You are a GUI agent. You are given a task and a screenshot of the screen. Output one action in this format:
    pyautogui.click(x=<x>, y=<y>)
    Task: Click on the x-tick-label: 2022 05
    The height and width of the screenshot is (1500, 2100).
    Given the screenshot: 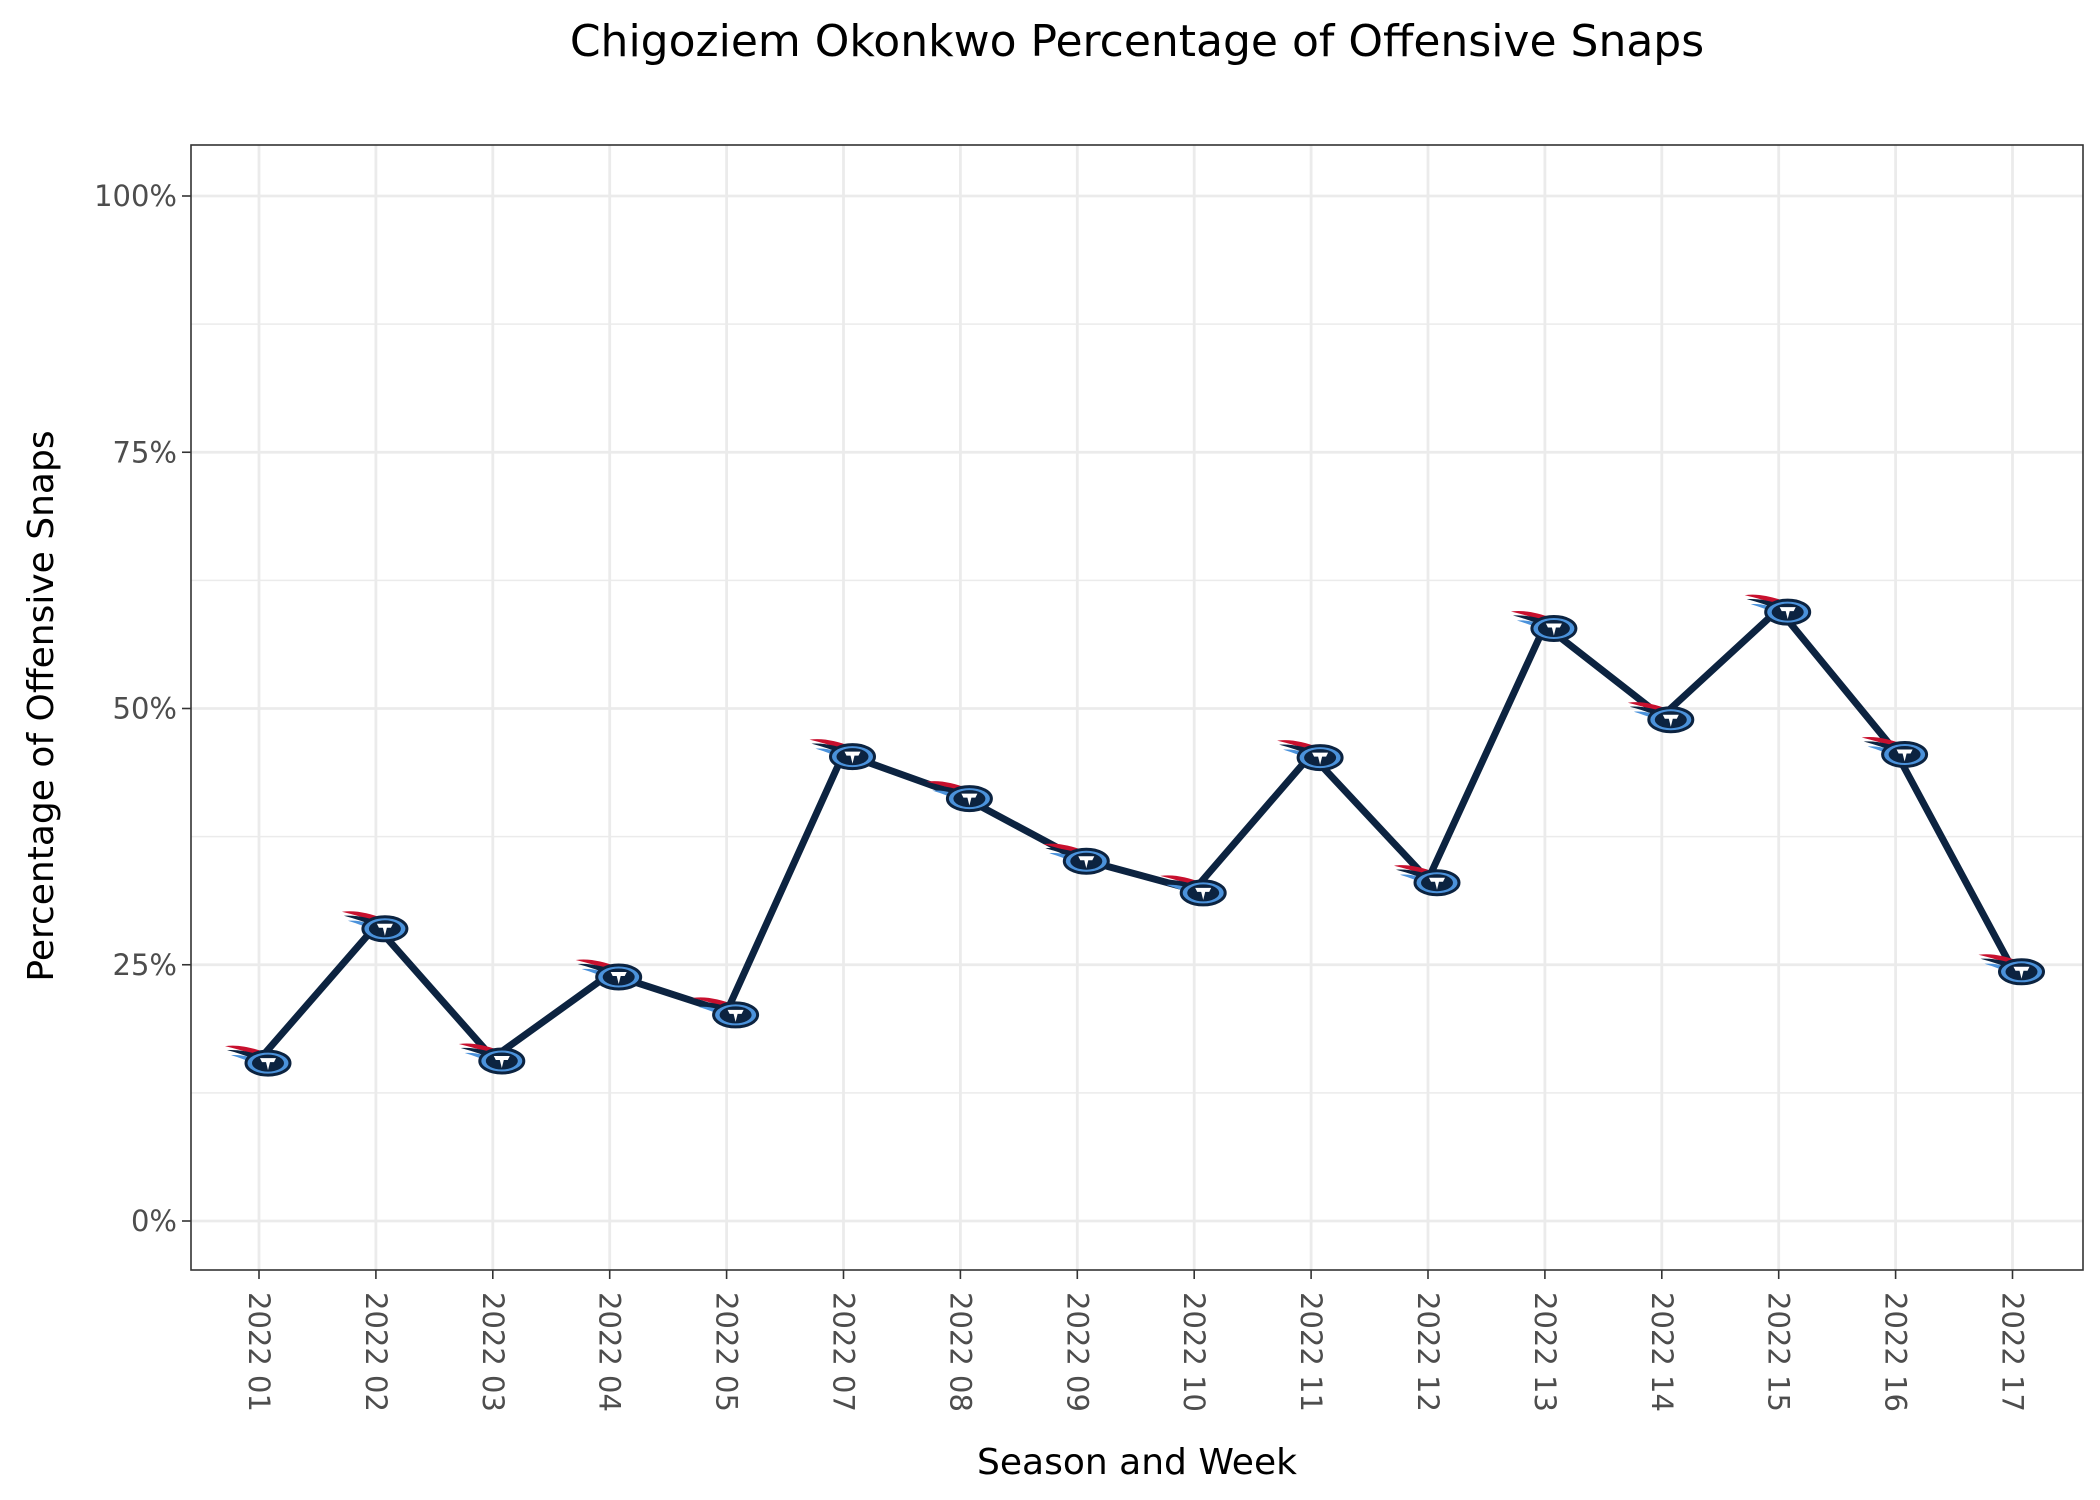 What is the action you would take?
    pyautogui.click(x=727, y=1352)
    